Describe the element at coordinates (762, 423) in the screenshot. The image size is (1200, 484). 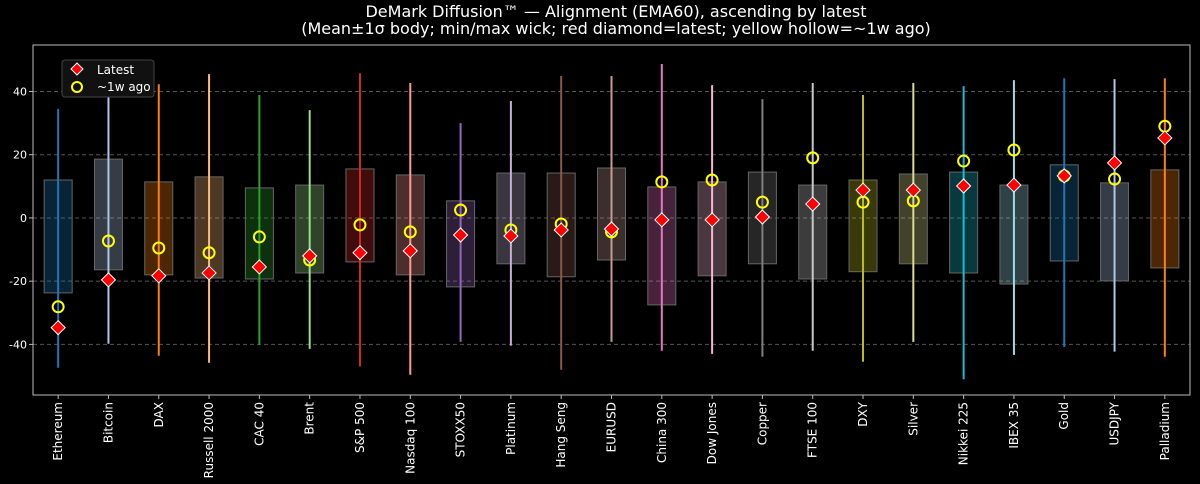
I see `x-tick-label: Copper` at that location.